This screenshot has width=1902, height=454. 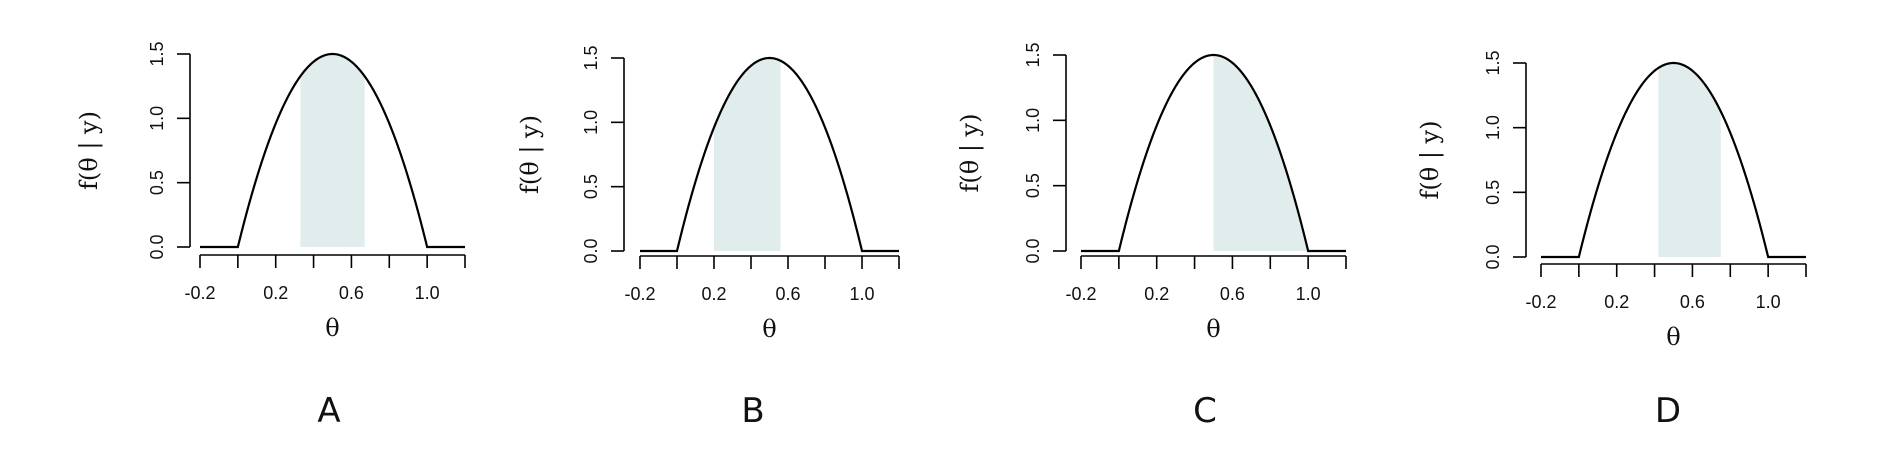 I want to click on panel-label: D, so click(x=1668, y=411).